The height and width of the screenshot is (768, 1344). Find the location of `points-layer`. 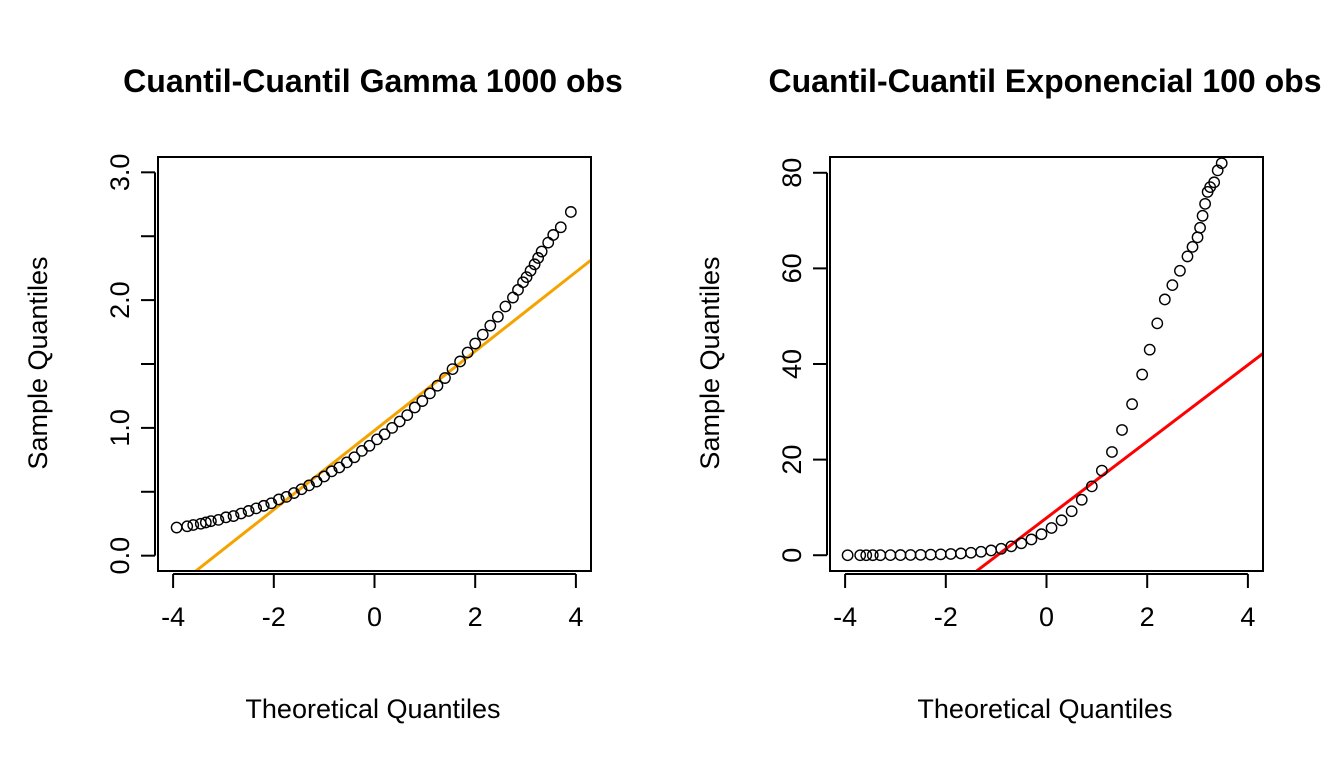

points-layer is located at coordinates (373, 370).